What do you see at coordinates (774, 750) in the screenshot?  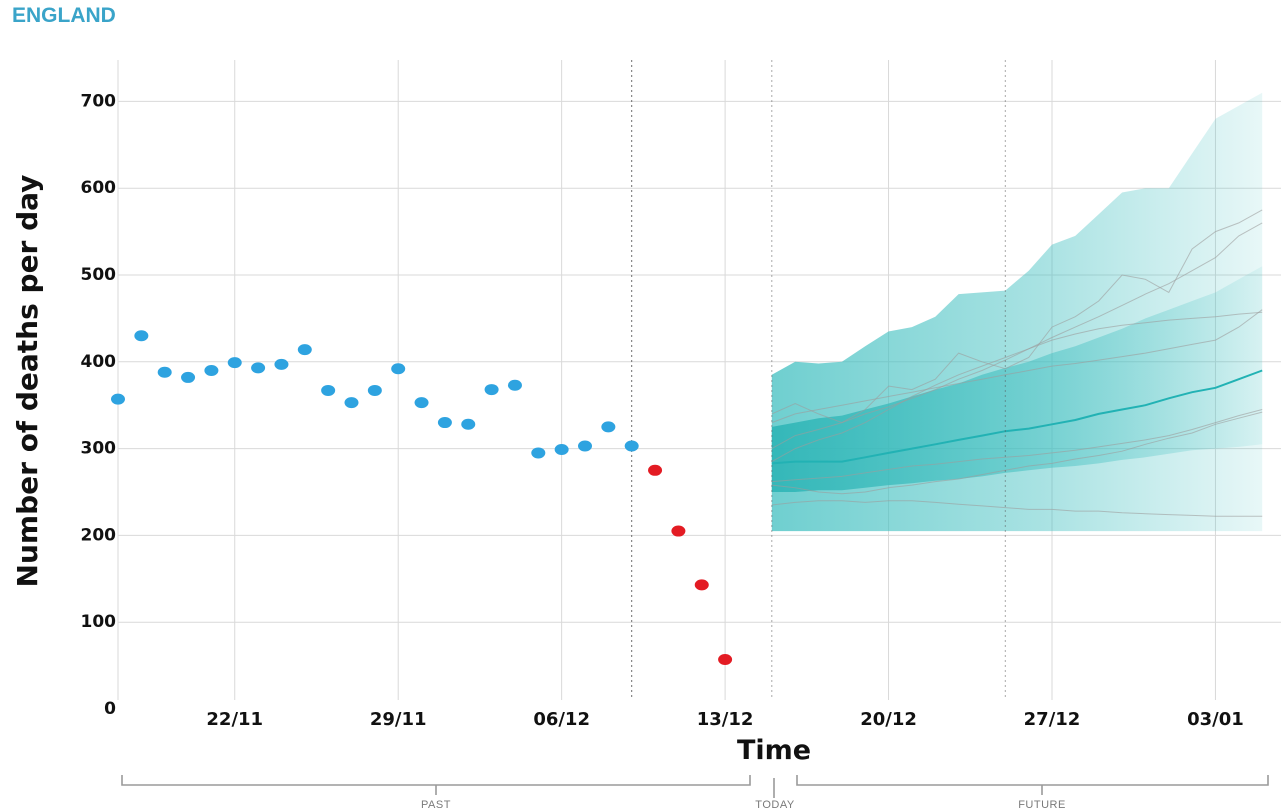 I see `x-axis-title: Time` at bounding box center [774, 750].